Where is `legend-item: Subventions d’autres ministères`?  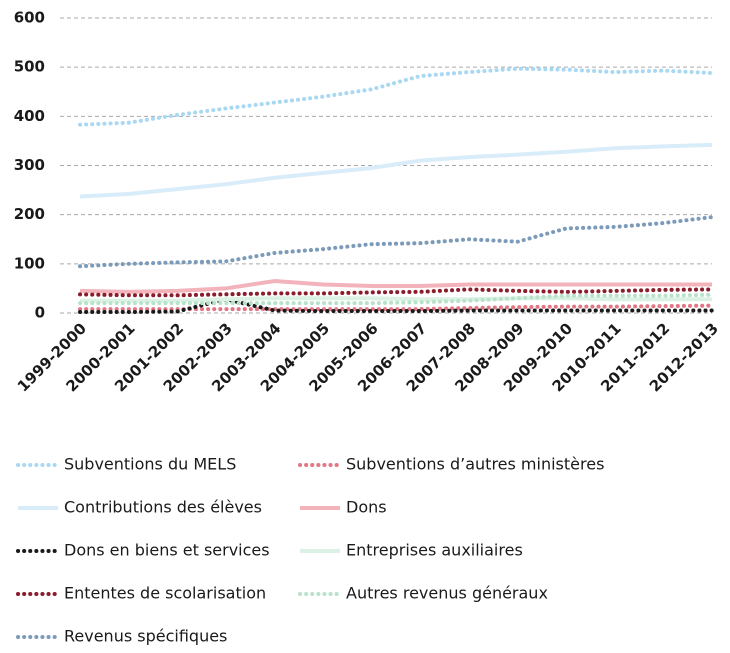
legend-item: Subventions d’autres ministères is located at coordinates (451, 464).